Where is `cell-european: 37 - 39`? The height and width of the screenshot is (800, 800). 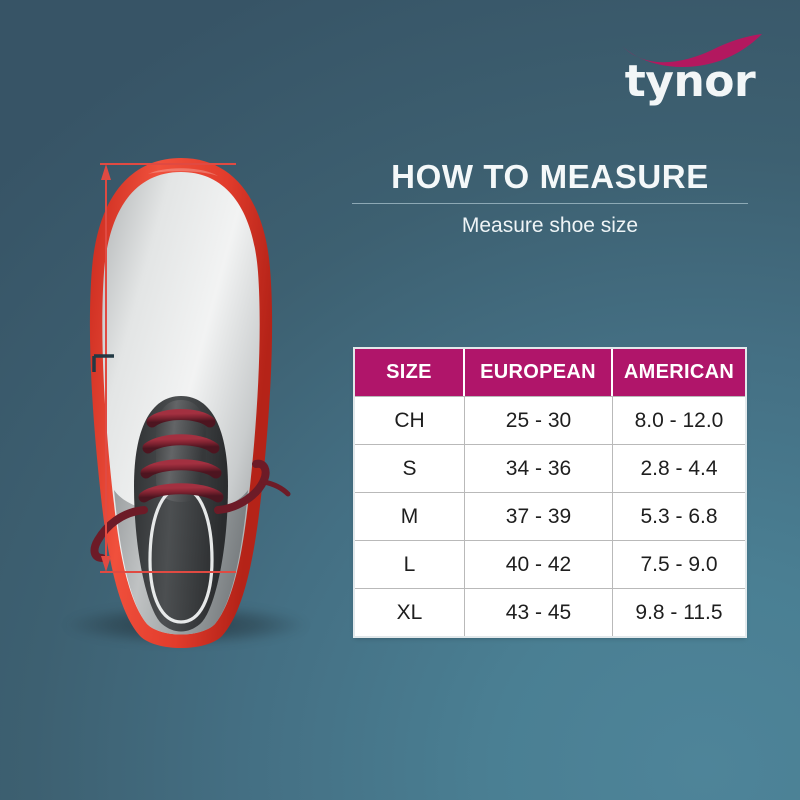 cell-european: 37 - 39 is located at coordinates (539, 516).